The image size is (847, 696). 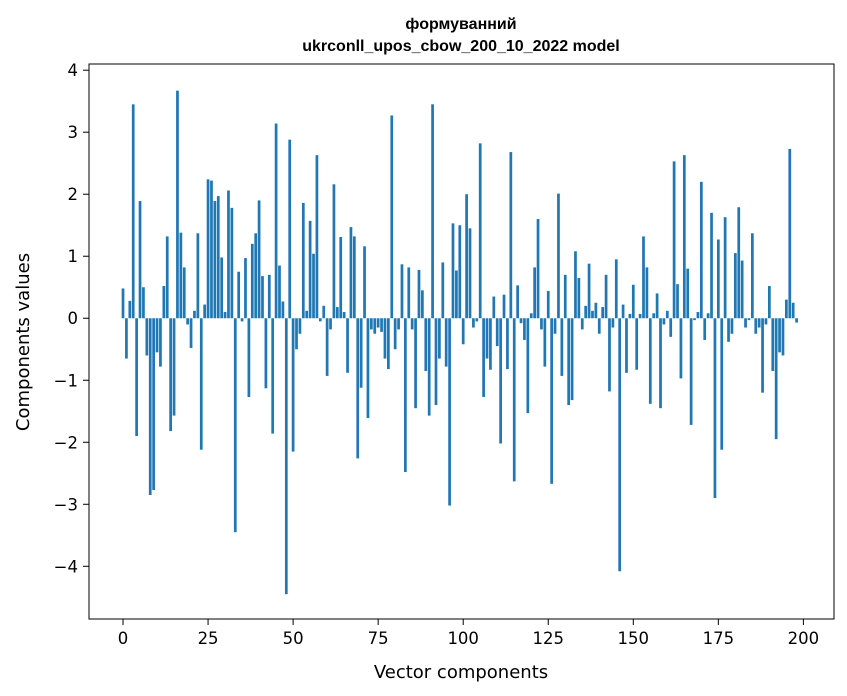 I want to click on y-axis-ticks: −4 −3 −2 −1 0 1 2 3 4, so click(x=71, y=318).